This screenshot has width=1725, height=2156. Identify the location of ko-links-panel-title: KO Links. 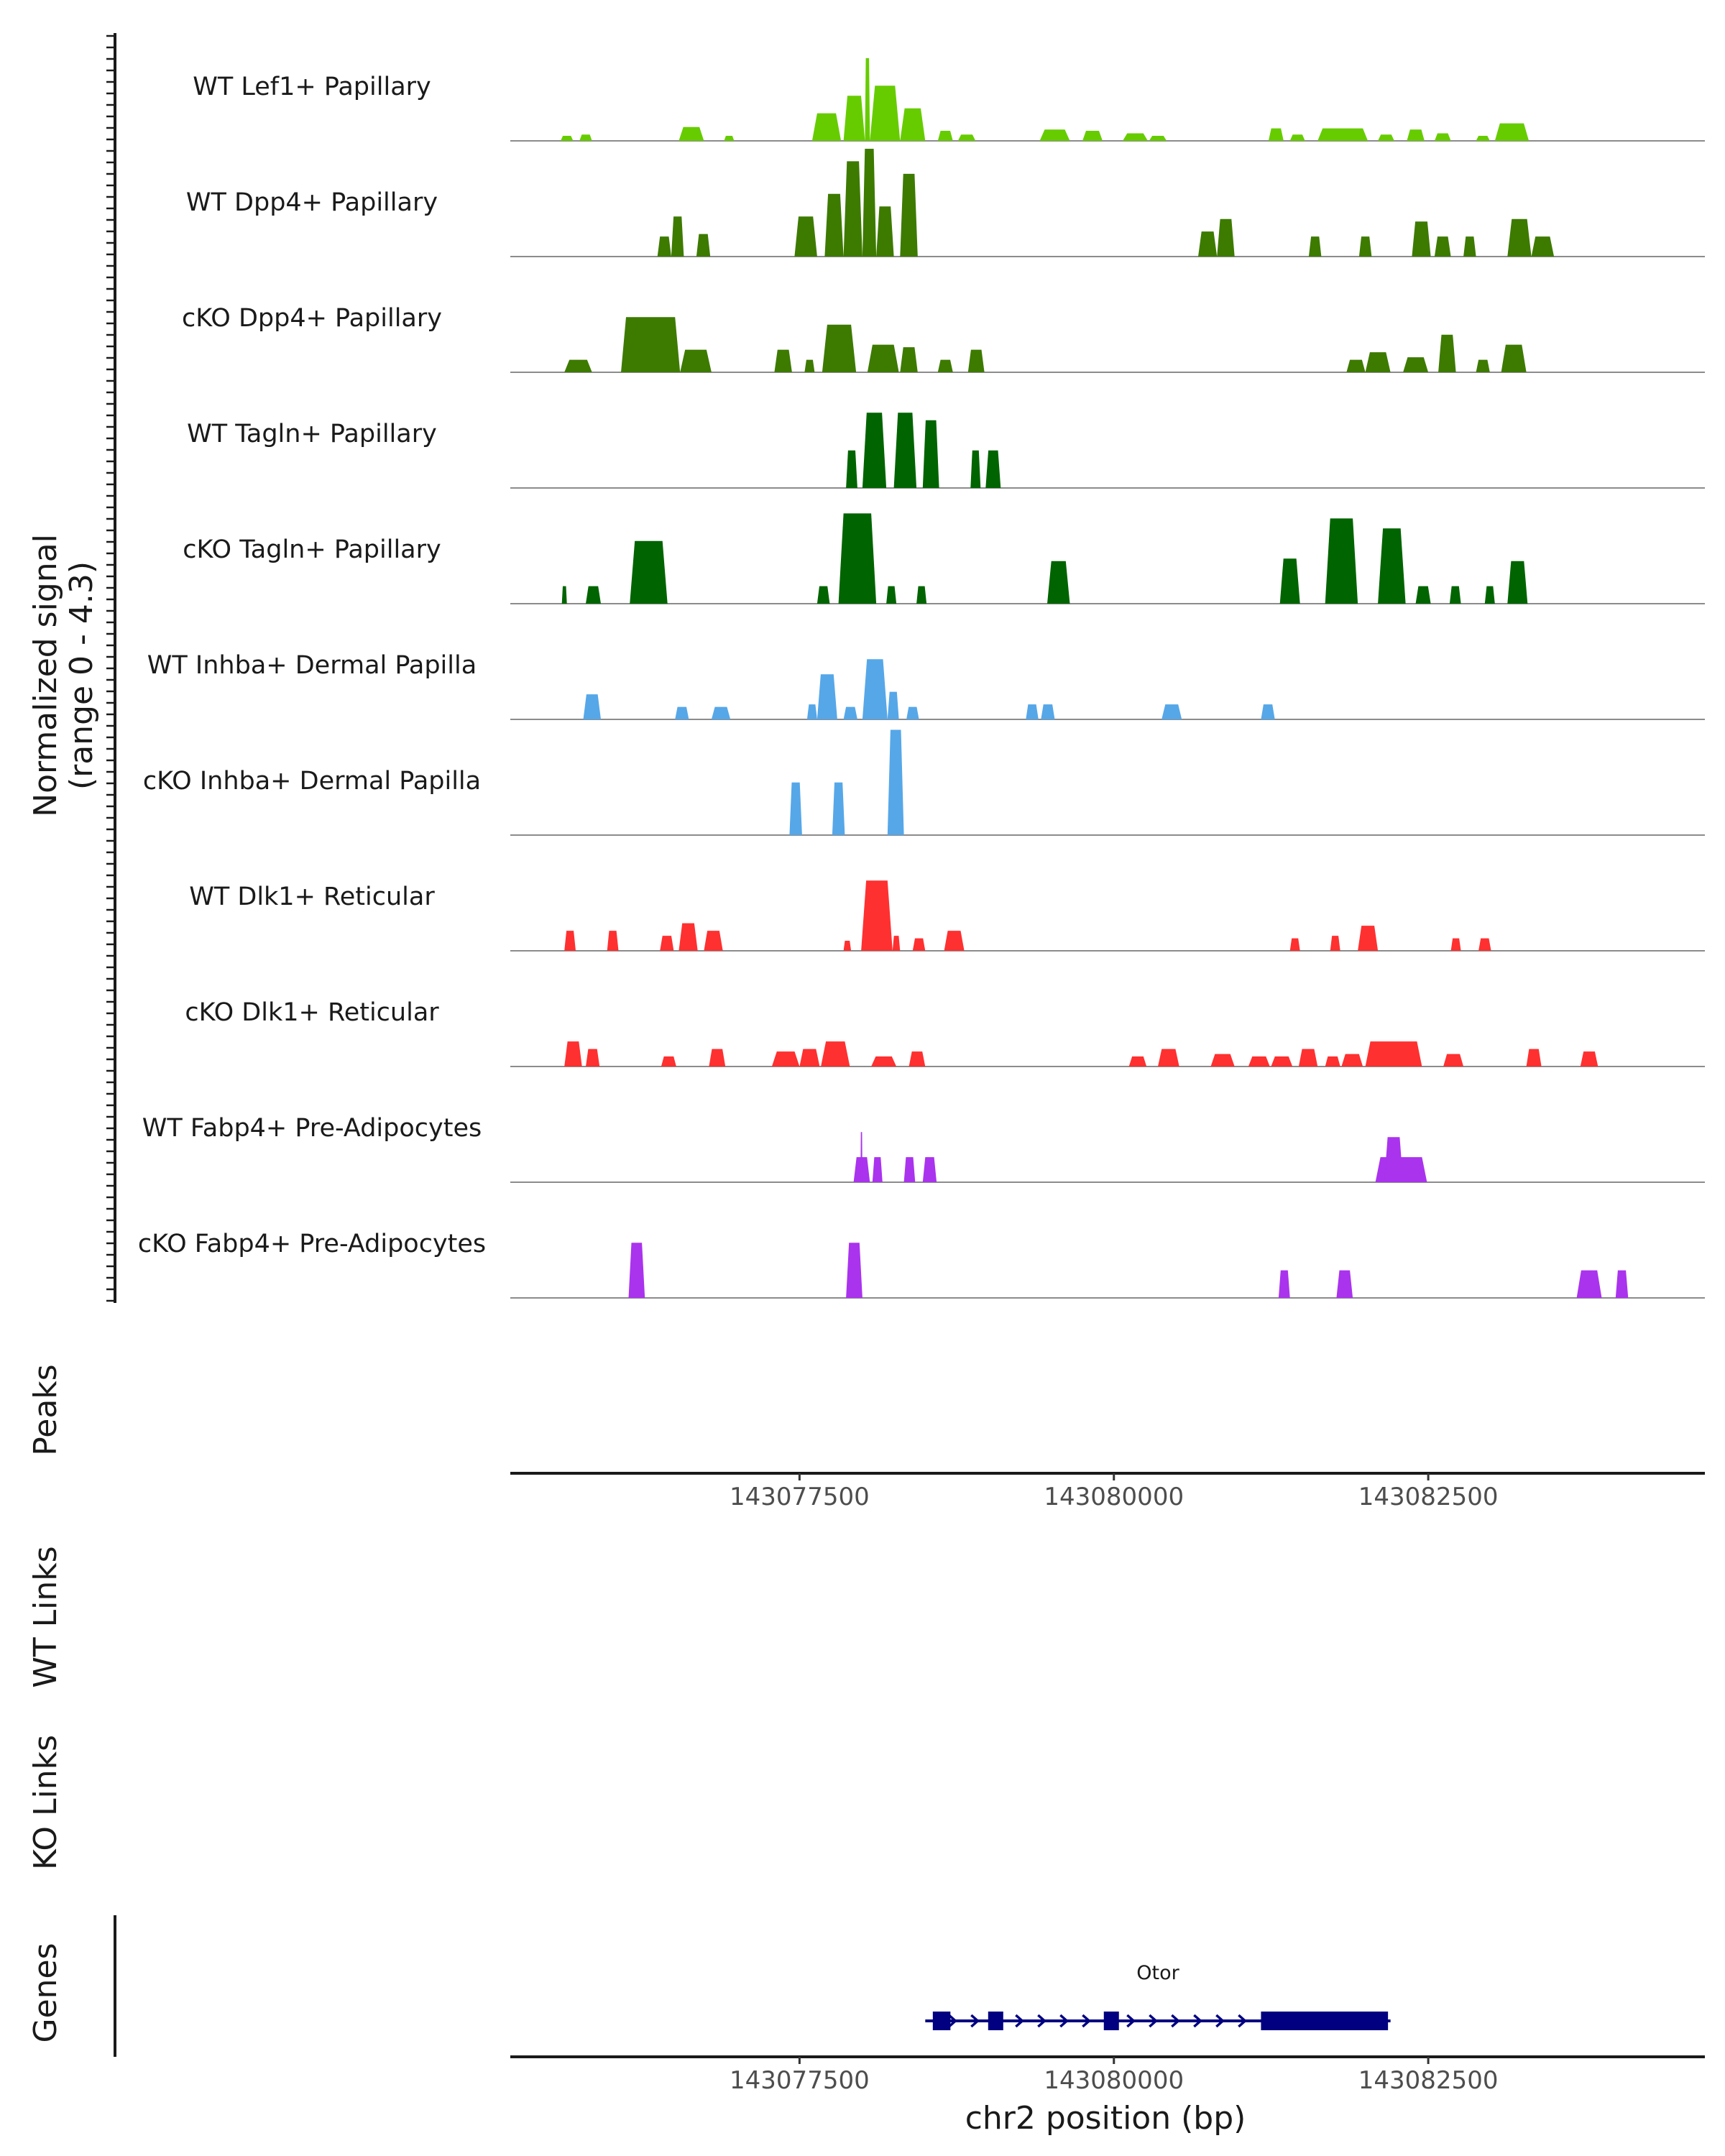
(45, 1803).